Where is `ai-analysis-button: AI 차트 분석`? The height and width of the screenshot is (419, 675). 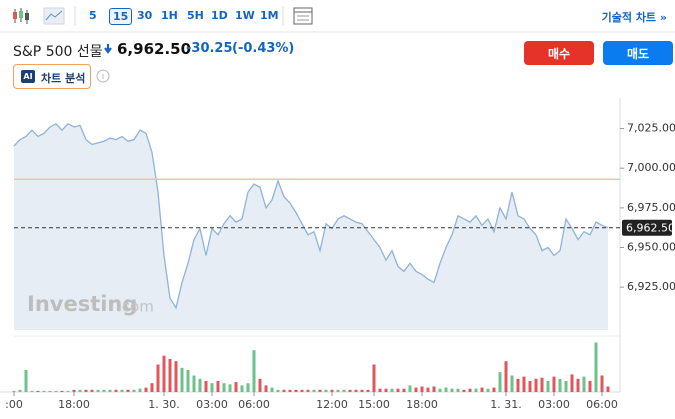
ai-analysis-button: AI 차트 분석 is located at coordinates (52, 76).